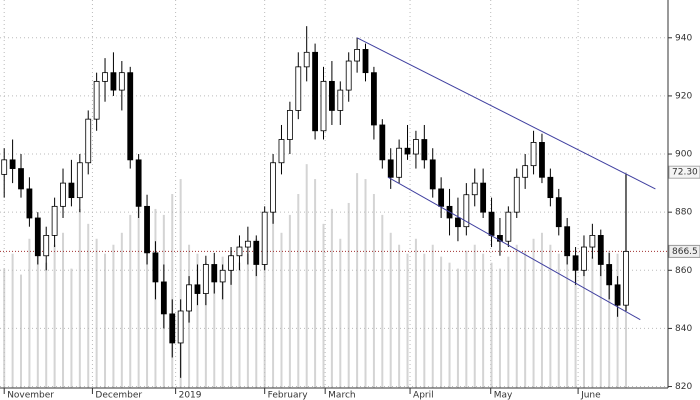  I want to click on y-tick-label: 820, so click(683, 387).